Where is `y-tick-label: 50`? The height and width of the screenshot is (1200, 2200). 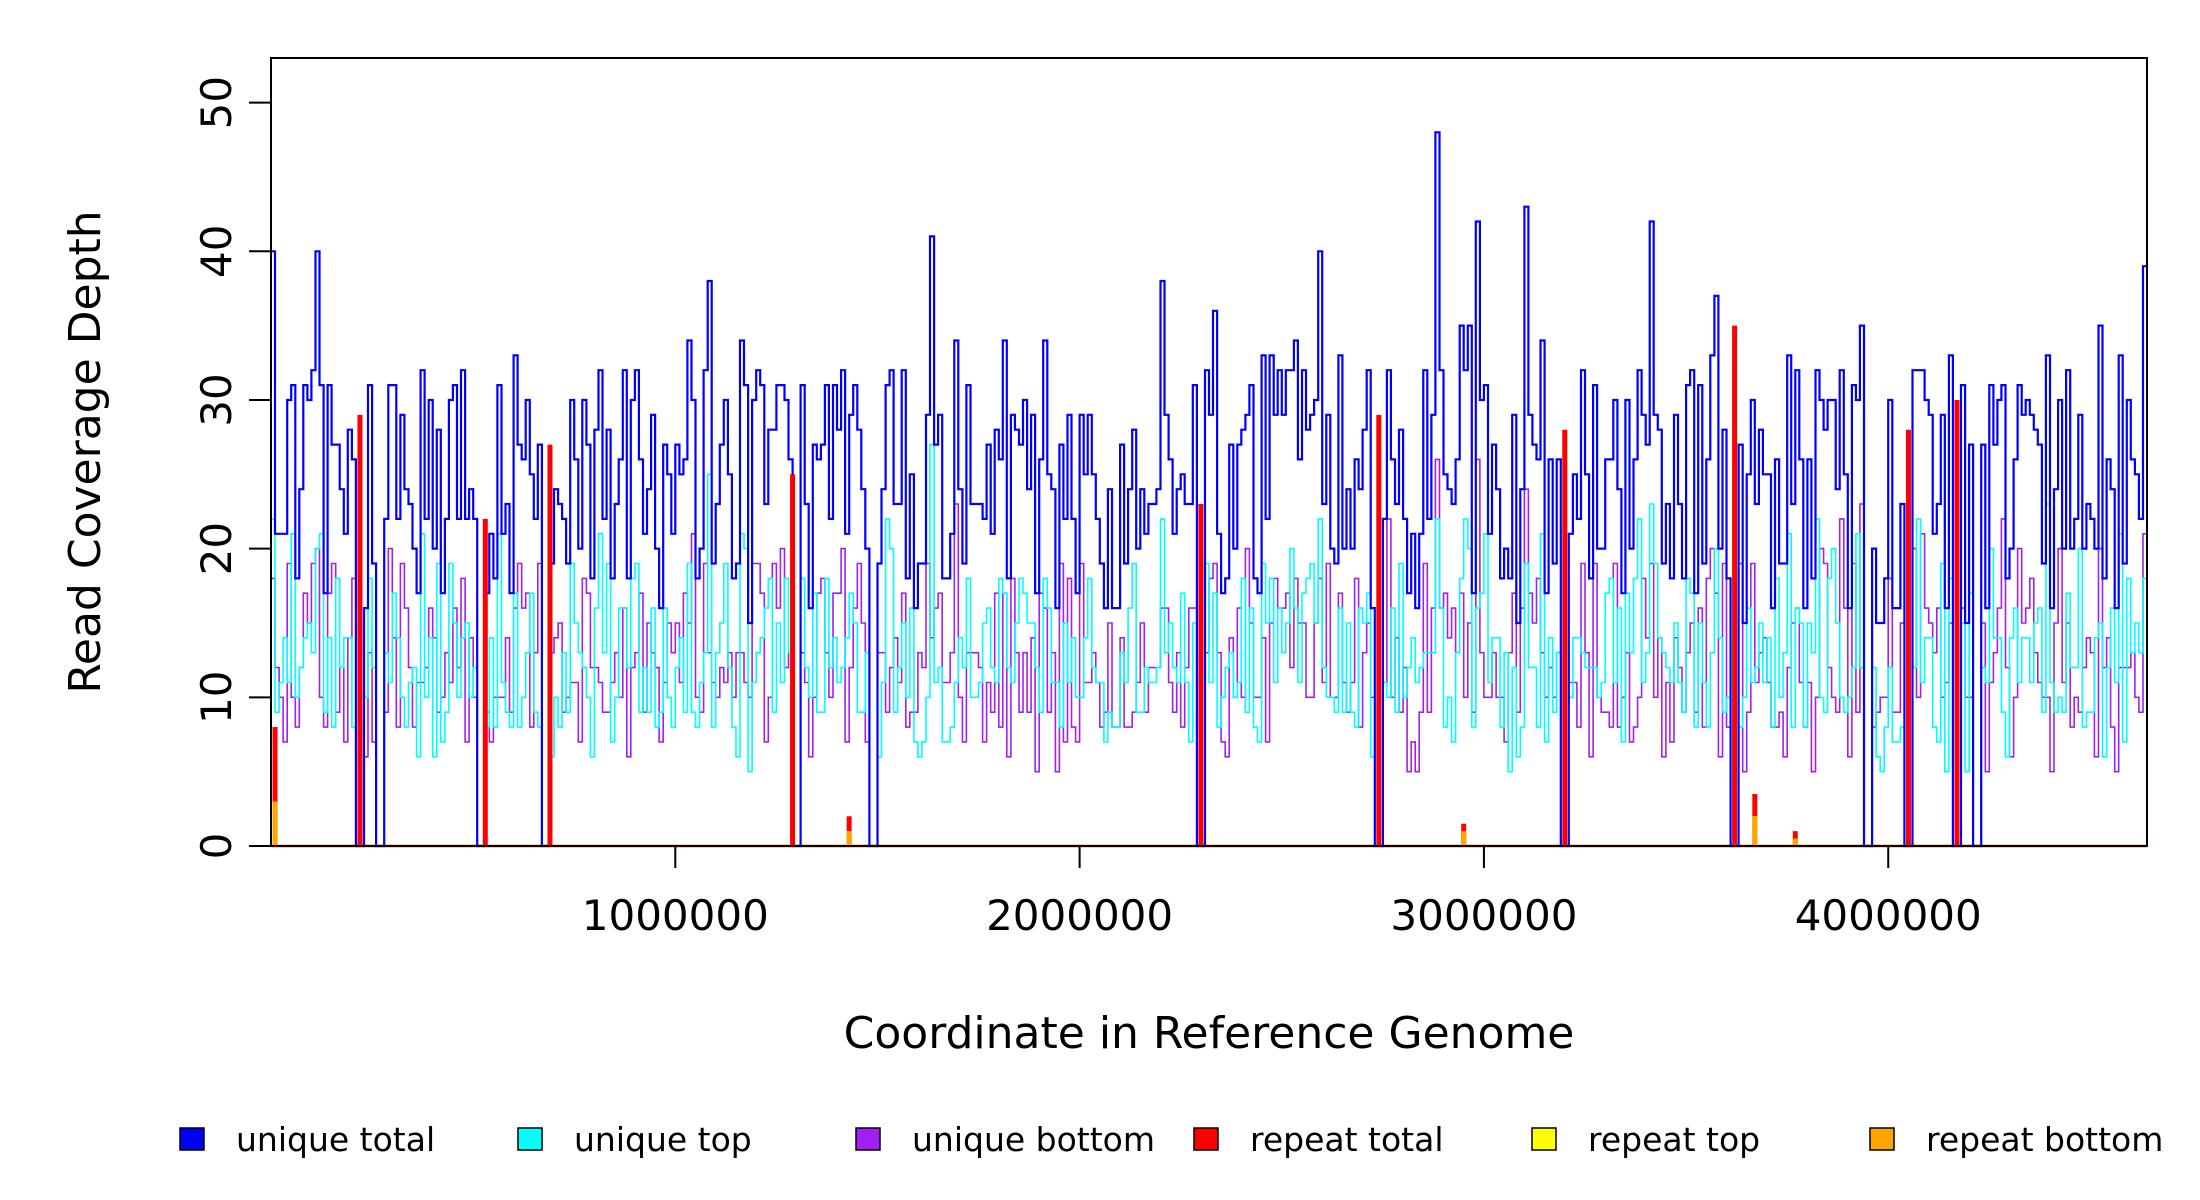 y-tick-label: 50 is located at coordinates (216, 102).